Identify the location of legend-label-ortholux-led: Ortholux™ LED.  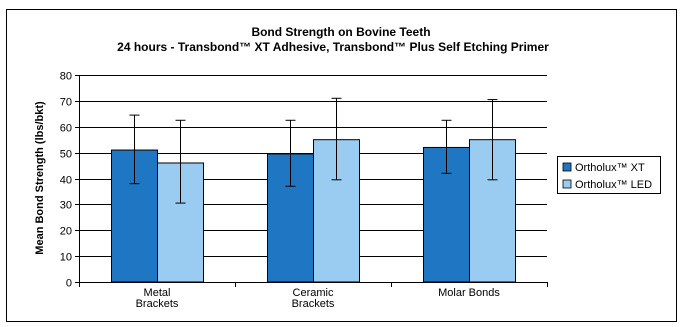
(613, 185).